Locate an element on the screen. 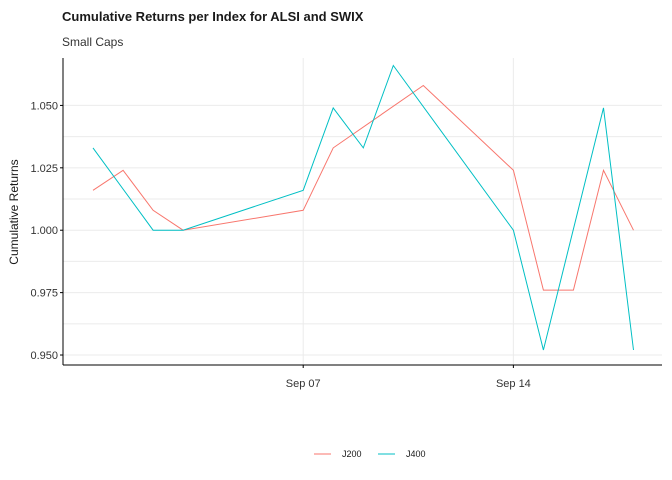 The width and height of the screenshot is (672, 480). y-axis-label: Cumulative Returns is located at coordinates (14, 211).